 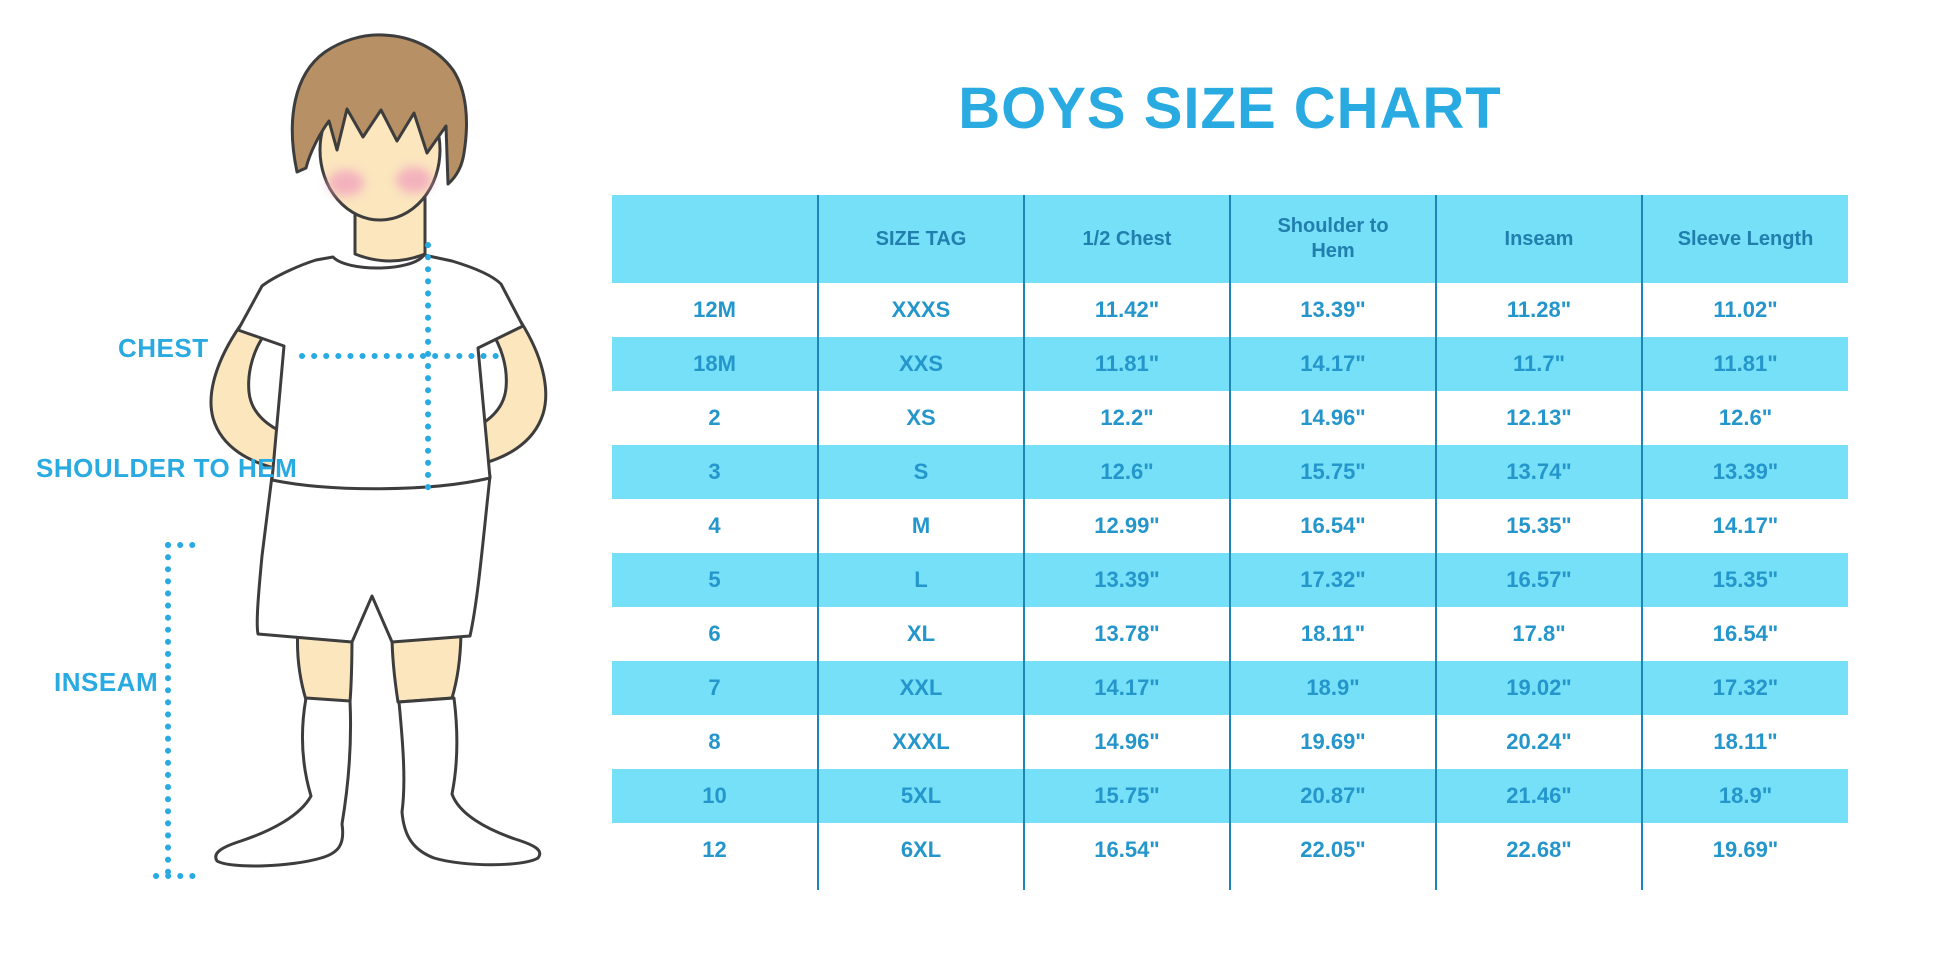 I want to click on measurement-cell: 11.28", so click(x=1538, y=310).